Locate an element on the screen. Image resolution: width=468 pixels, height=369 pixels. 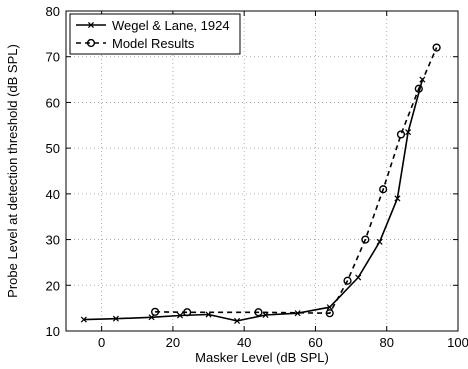
y-tick-label: 50 is located at coordinates (53, 148).